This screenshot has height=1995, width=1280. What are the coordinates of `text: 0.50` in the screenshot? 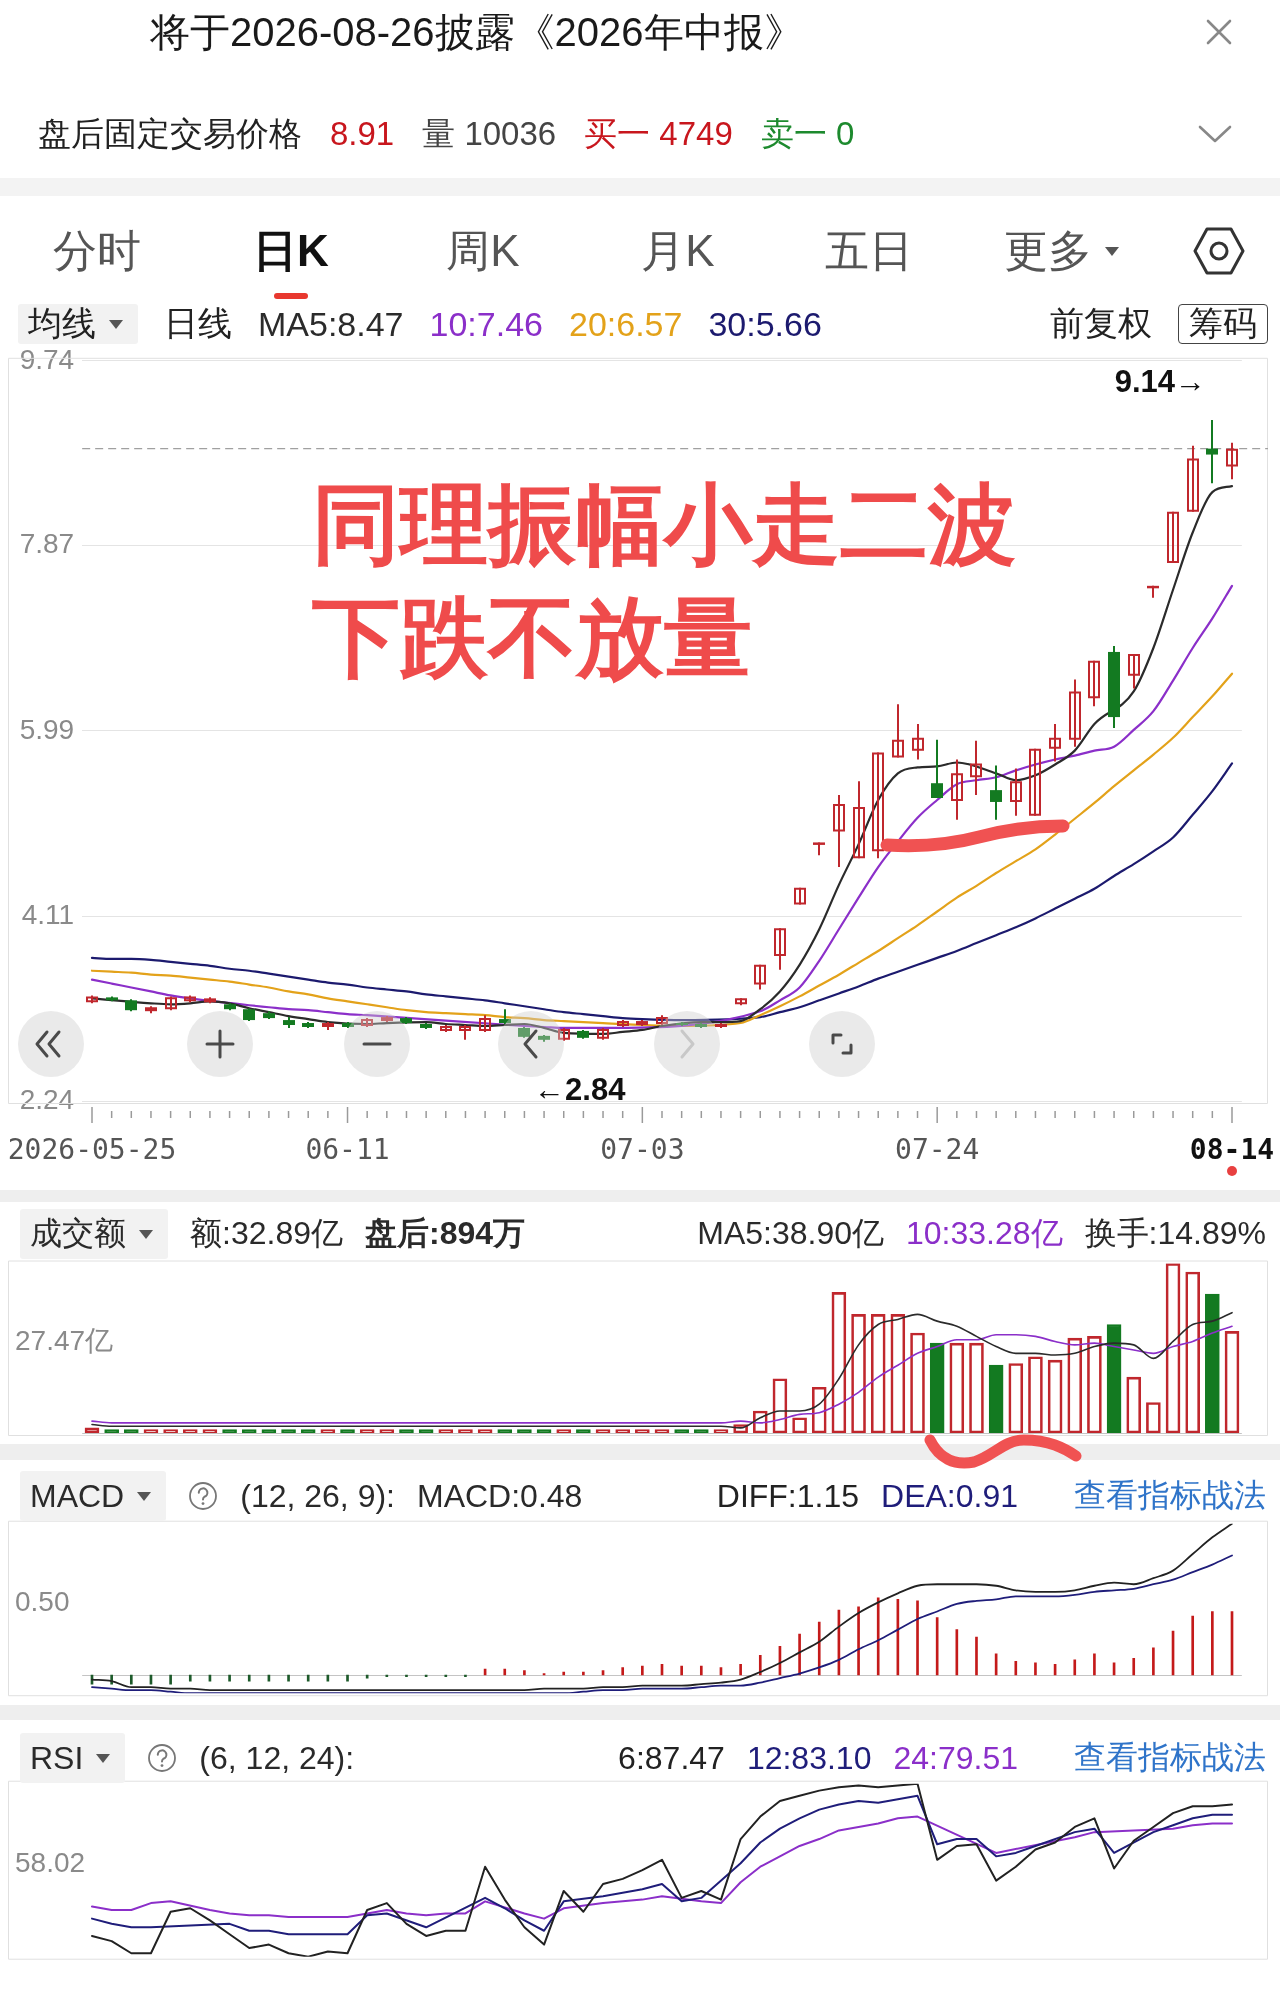 It's located at (42, 1601).